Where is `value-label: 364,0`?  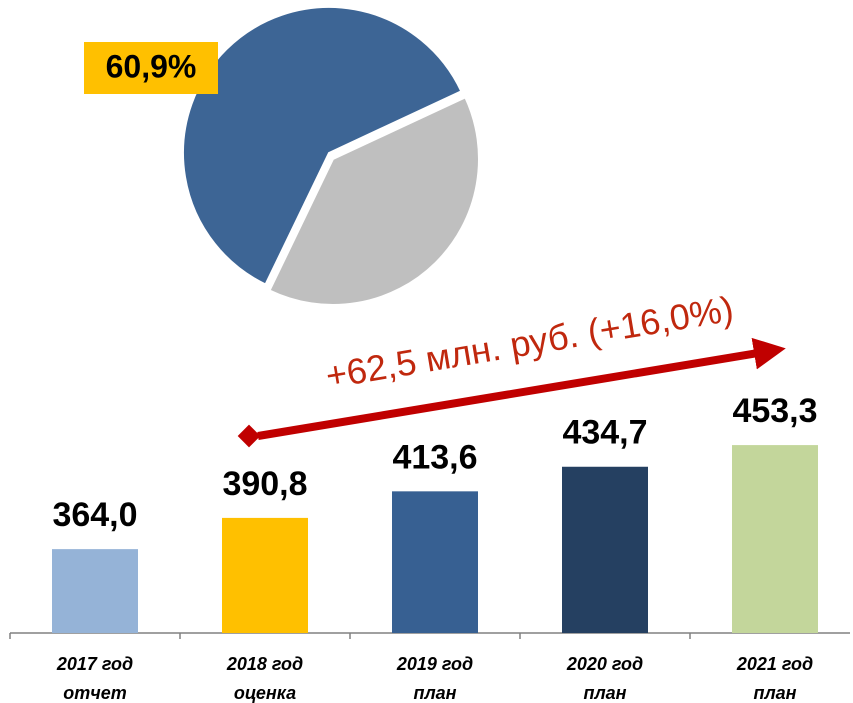
value-label: 364,0 is located at coordinates (94, 515).